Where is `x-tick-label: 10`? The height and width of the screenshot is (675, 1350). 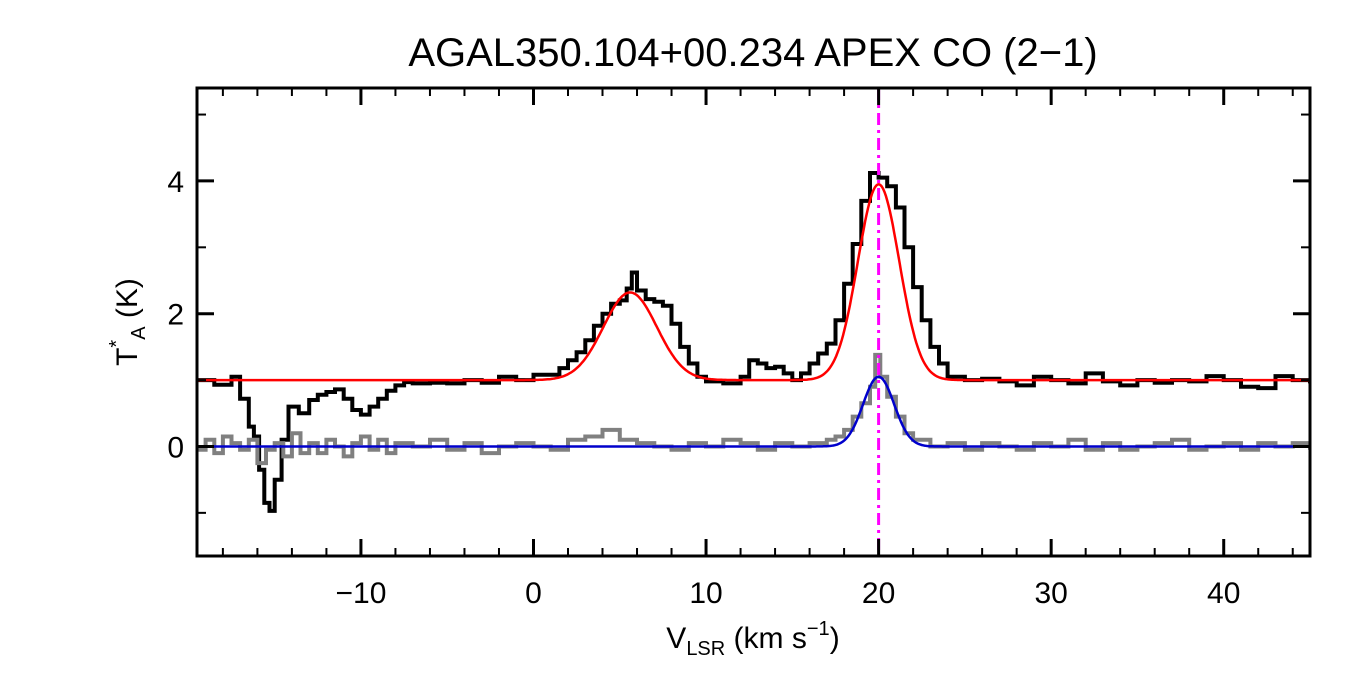
x-tick-label: 10 is located at coordinates (705, 593).